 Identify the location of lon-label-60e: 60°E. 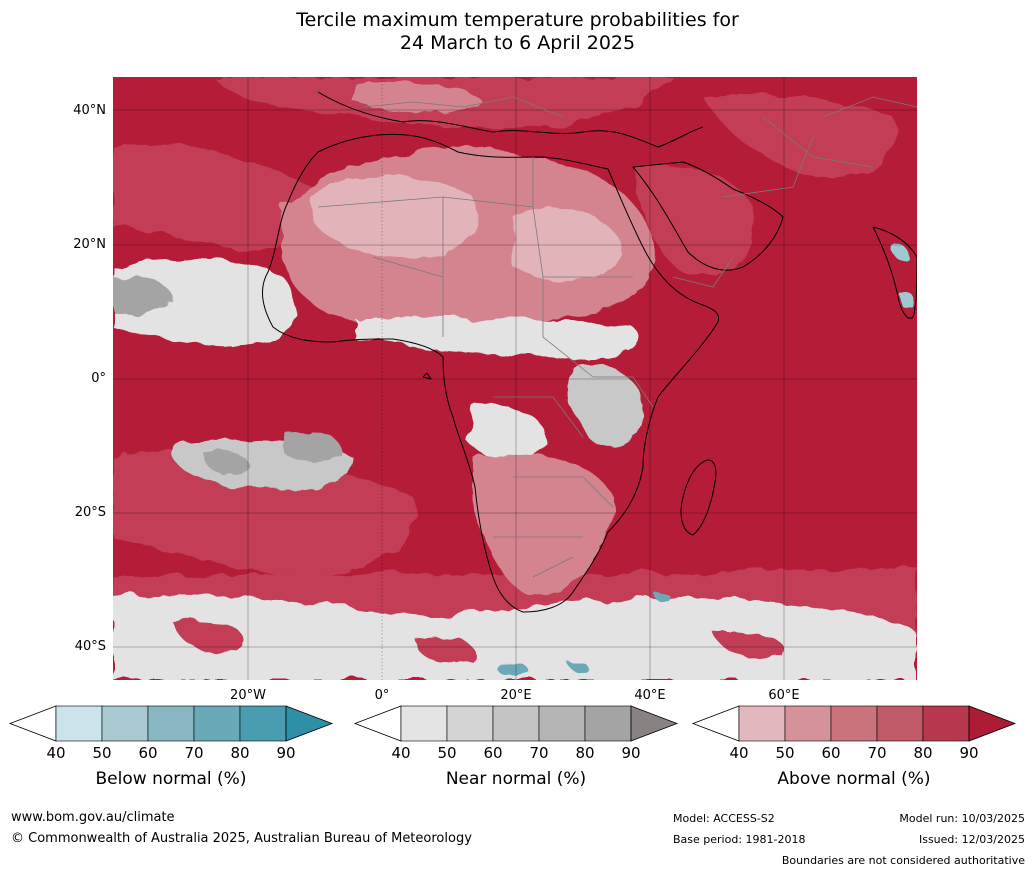
(784, 695).